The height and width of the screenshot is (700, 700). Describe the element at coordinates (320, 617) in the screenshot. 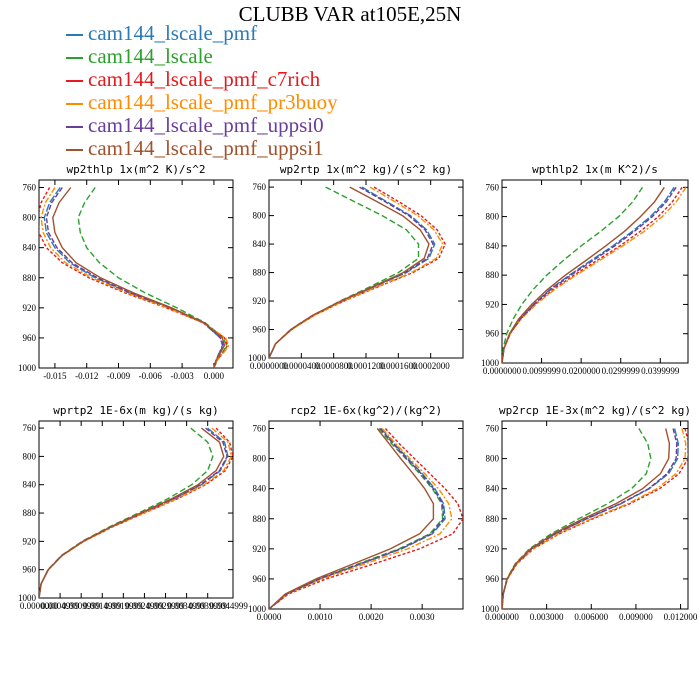

I see `x-tick-label: 0.0010` at that location.